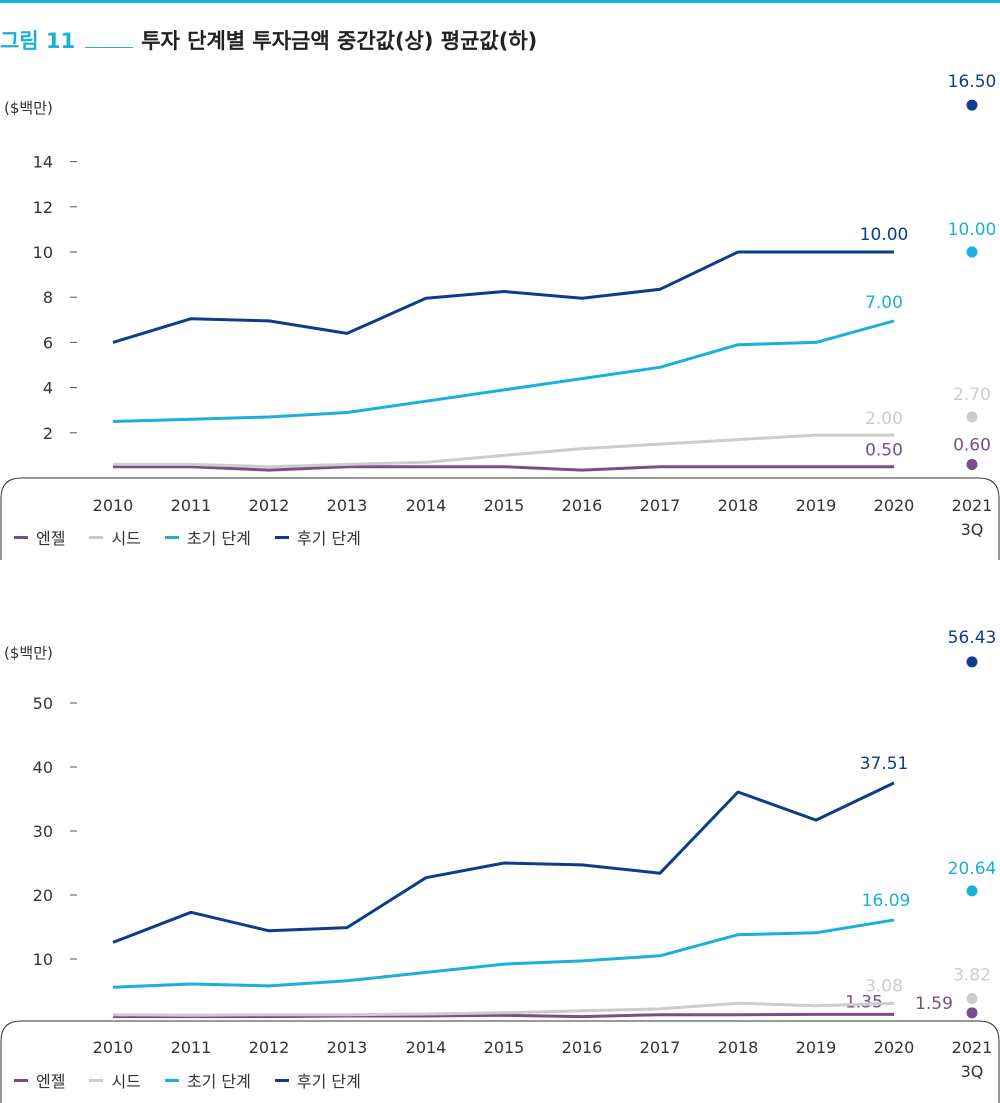 This screenshot has height=1103, width=1000. Describe the element at coordinates (48, 433) in the screenshot. I see `y-tick-label: 2` at that location.